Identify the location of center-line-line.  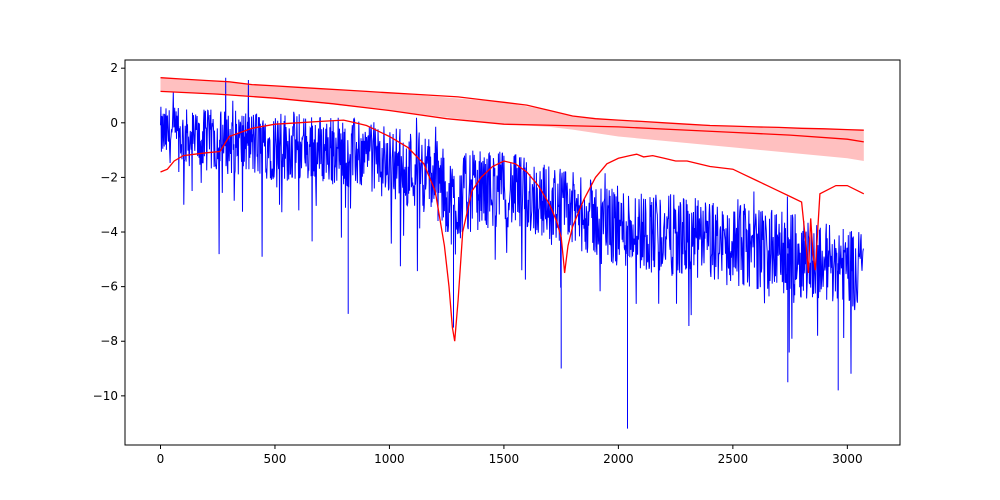
(512, 116).